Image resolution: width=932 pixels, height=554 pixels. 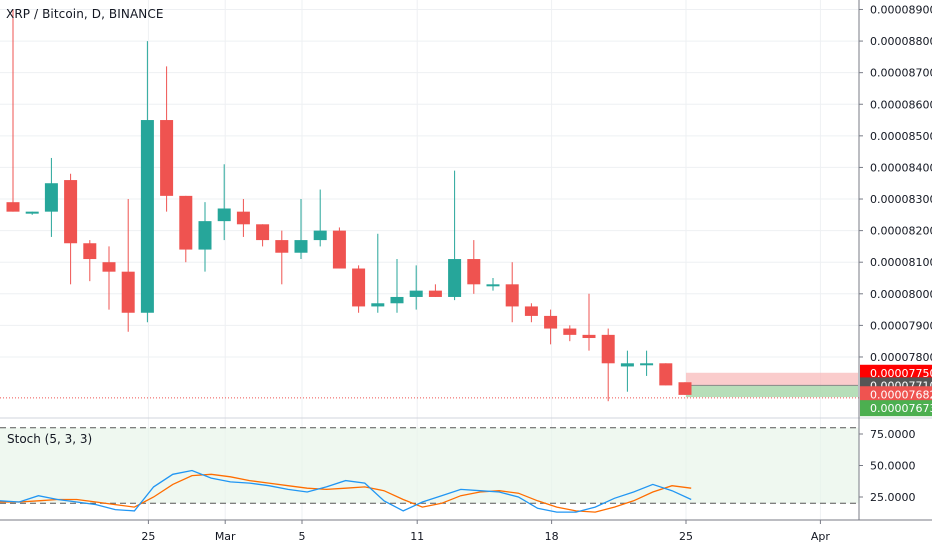 What do you see at coordinates (901, 325) in the screenshot?
I see `price-tick-label: 0.00007900` at bounding box center [901, 325].